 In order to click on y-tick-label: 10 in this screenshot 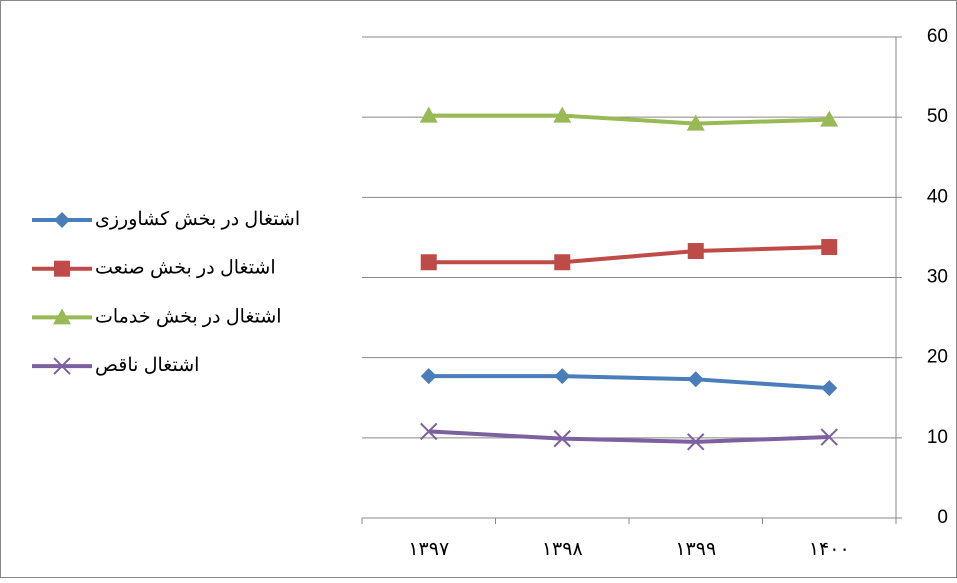, I will do `click(937, 437)`.